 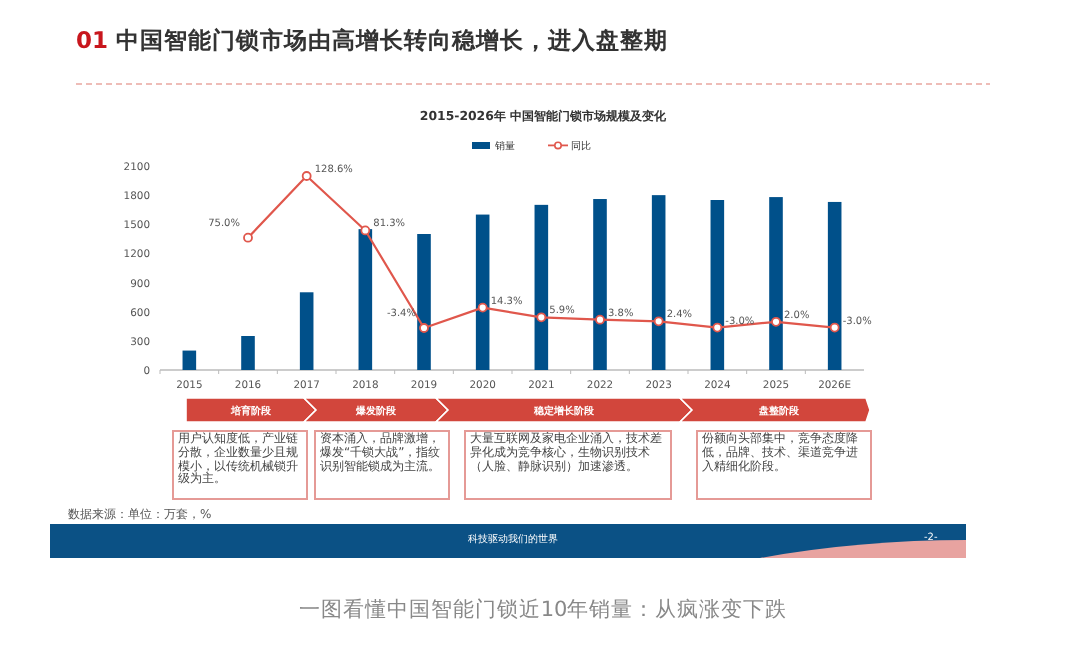 I want to click on text: 一图看懂中国智能门锁近10年销量：从疯涨变下跌, so click(x=543, y=610).